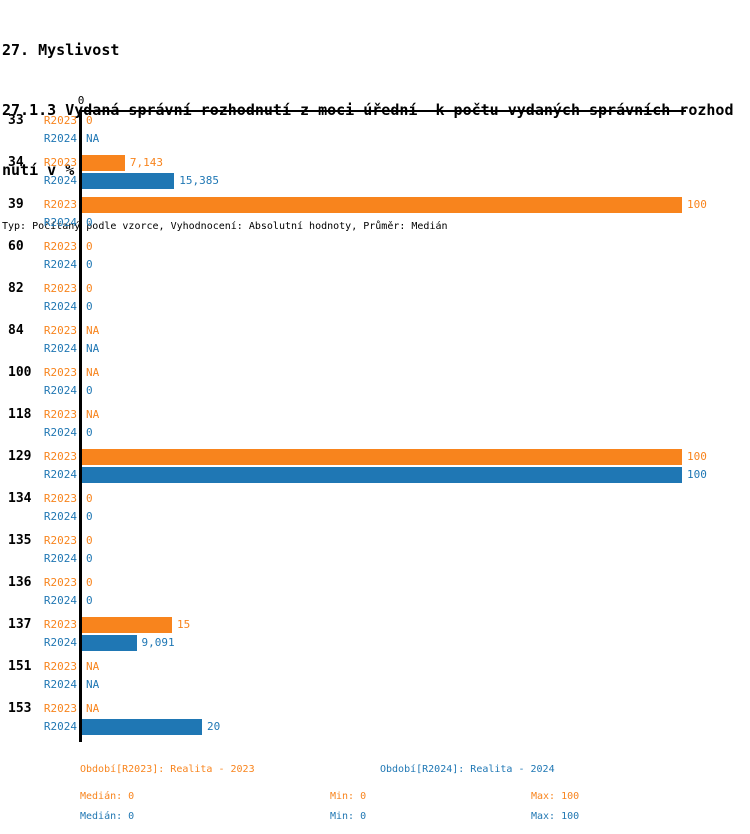 This screenshot has height=834, width=750. I want to click on category-group: 129 R2023 100 R2024 100, so click(375, 469).